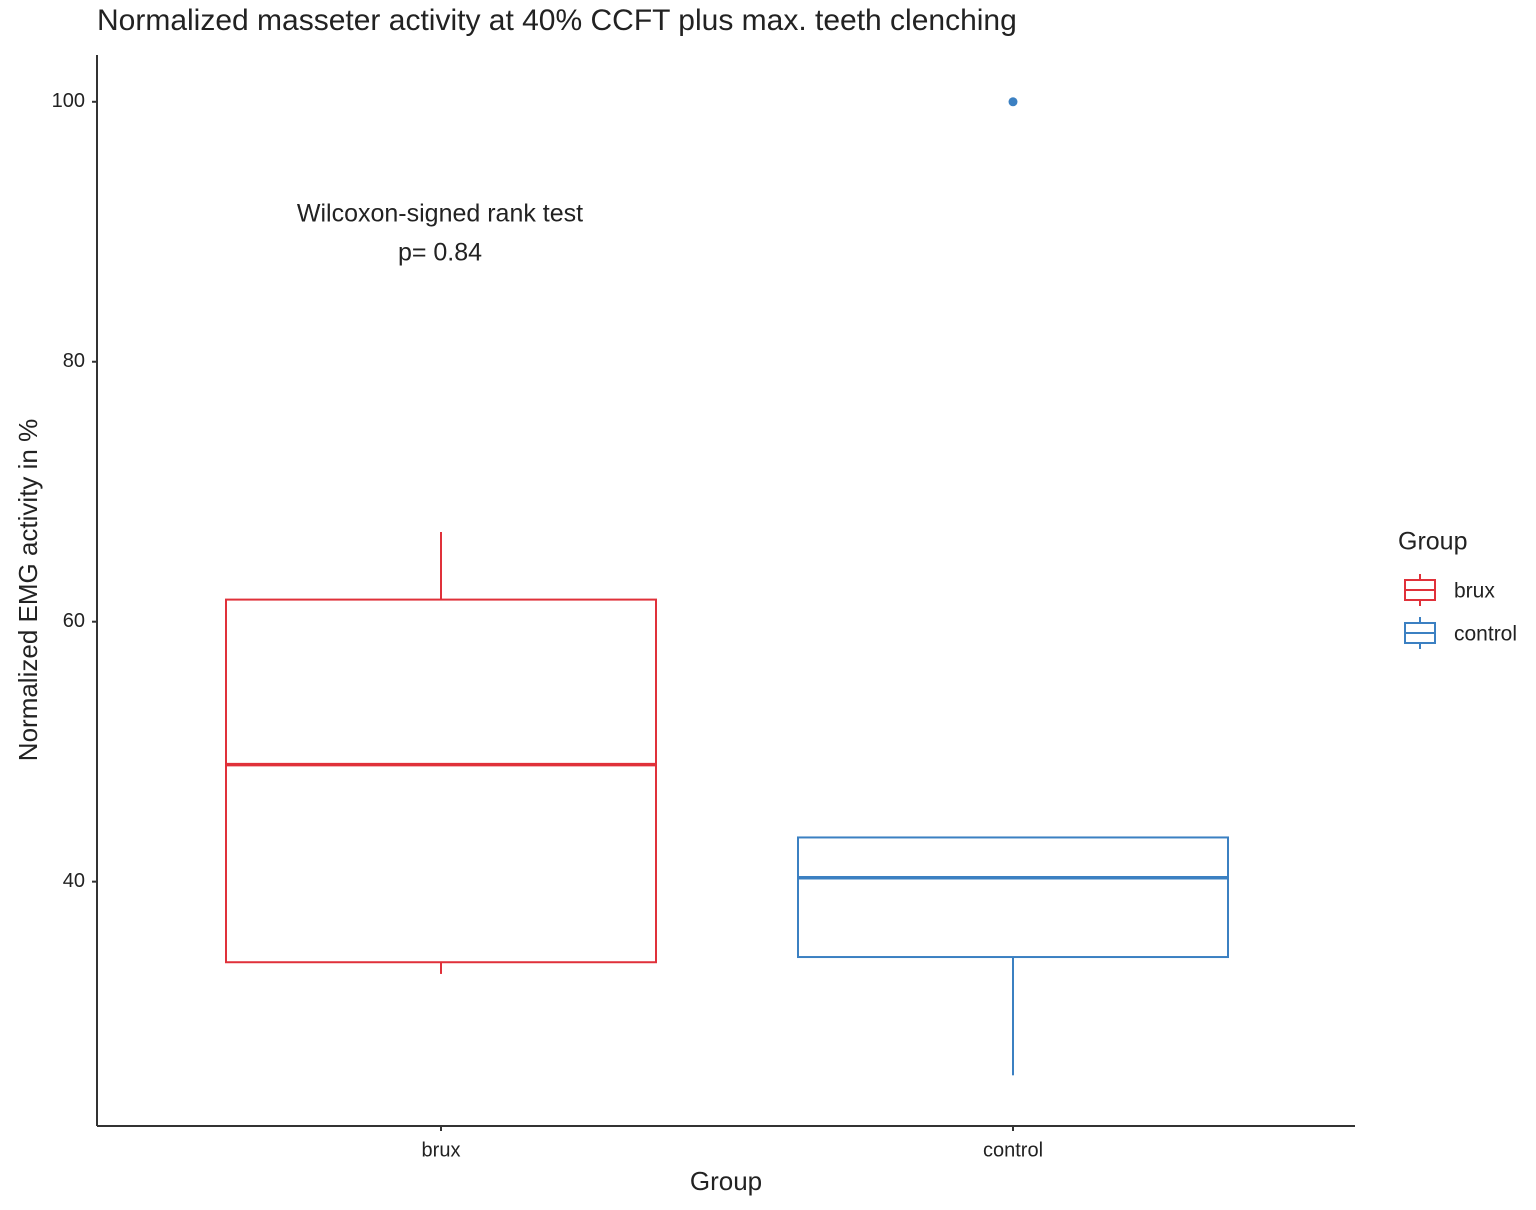 The height and width of the screenshot is (1210, 1536). Describe the element at coordinates (1474, 591) in the screenshot. I see `legend-label: brux` at that location.